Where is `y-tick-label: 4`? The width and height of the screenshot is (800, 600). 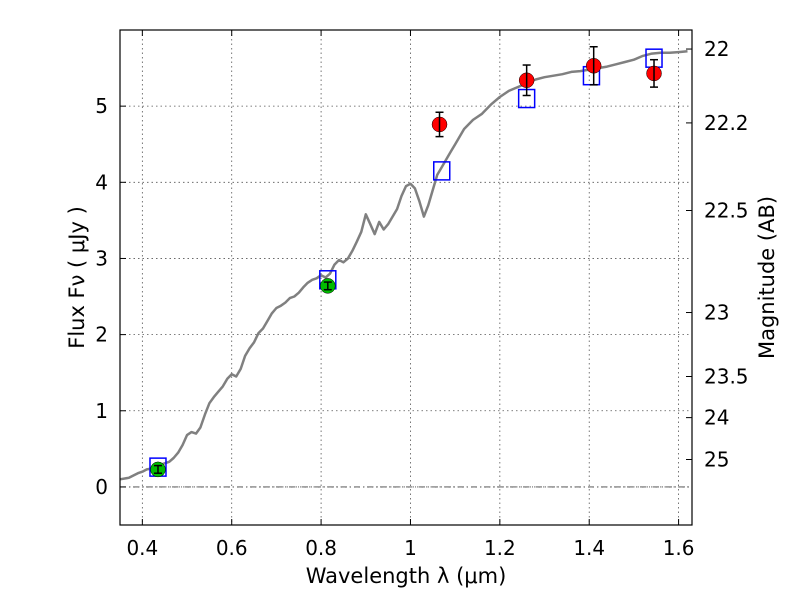 y-tick-label: 4 is located at coordinates (101, 182).